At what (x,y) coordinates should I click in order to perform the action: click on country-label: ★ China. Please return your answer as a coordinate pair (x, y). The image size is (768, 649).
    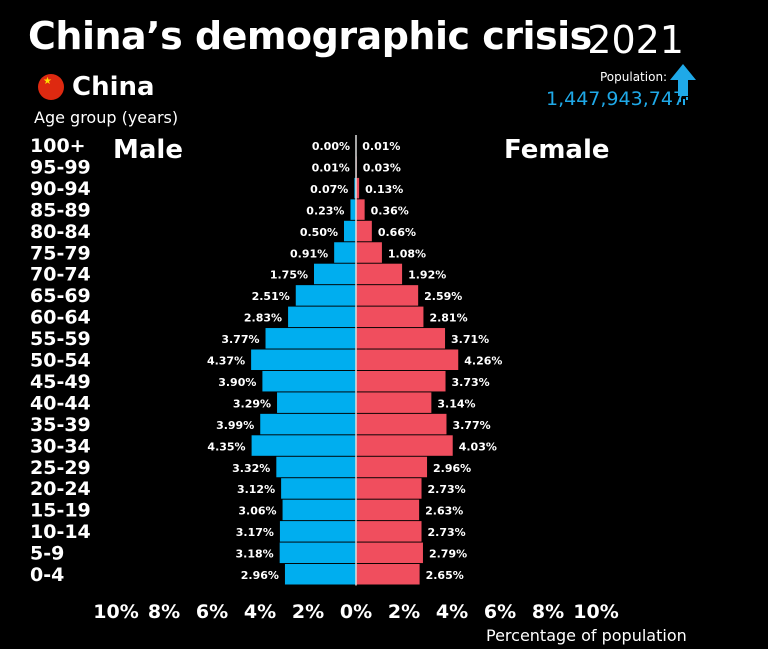
    Looking at the image, I should click on (96, 87).